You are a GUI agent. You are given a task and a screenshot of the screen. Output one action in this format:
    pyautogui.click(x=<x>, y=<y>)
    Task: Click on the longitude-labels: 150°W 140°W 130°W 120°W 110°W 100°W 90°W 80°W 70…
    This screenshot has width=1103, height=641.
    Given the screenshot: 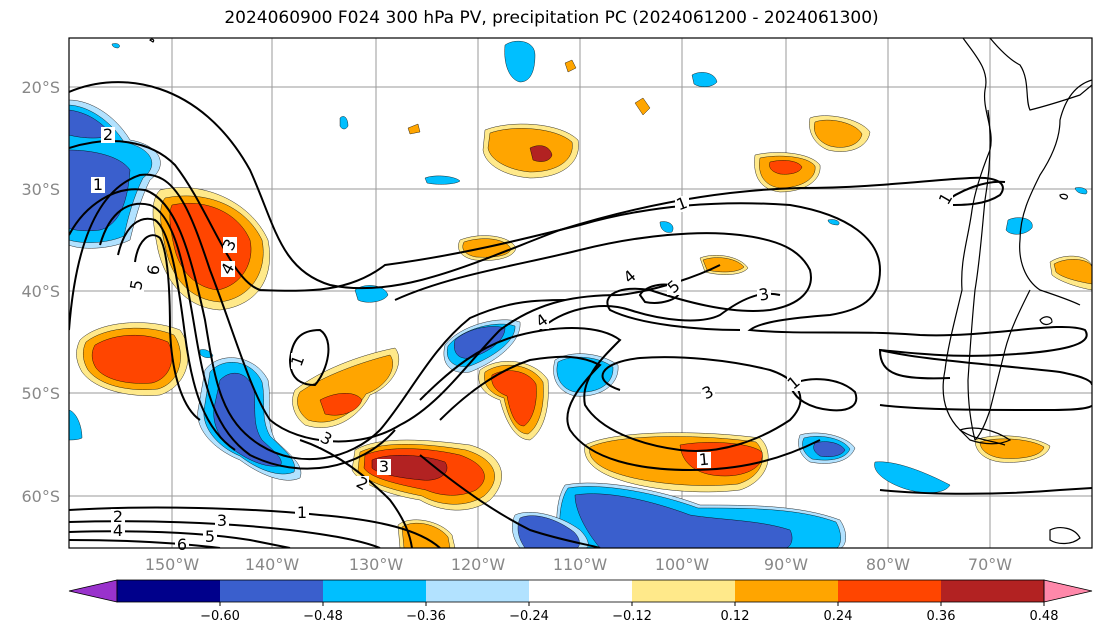 What is the action you would take?
    pyautogui.click(x=578, y=564)
    